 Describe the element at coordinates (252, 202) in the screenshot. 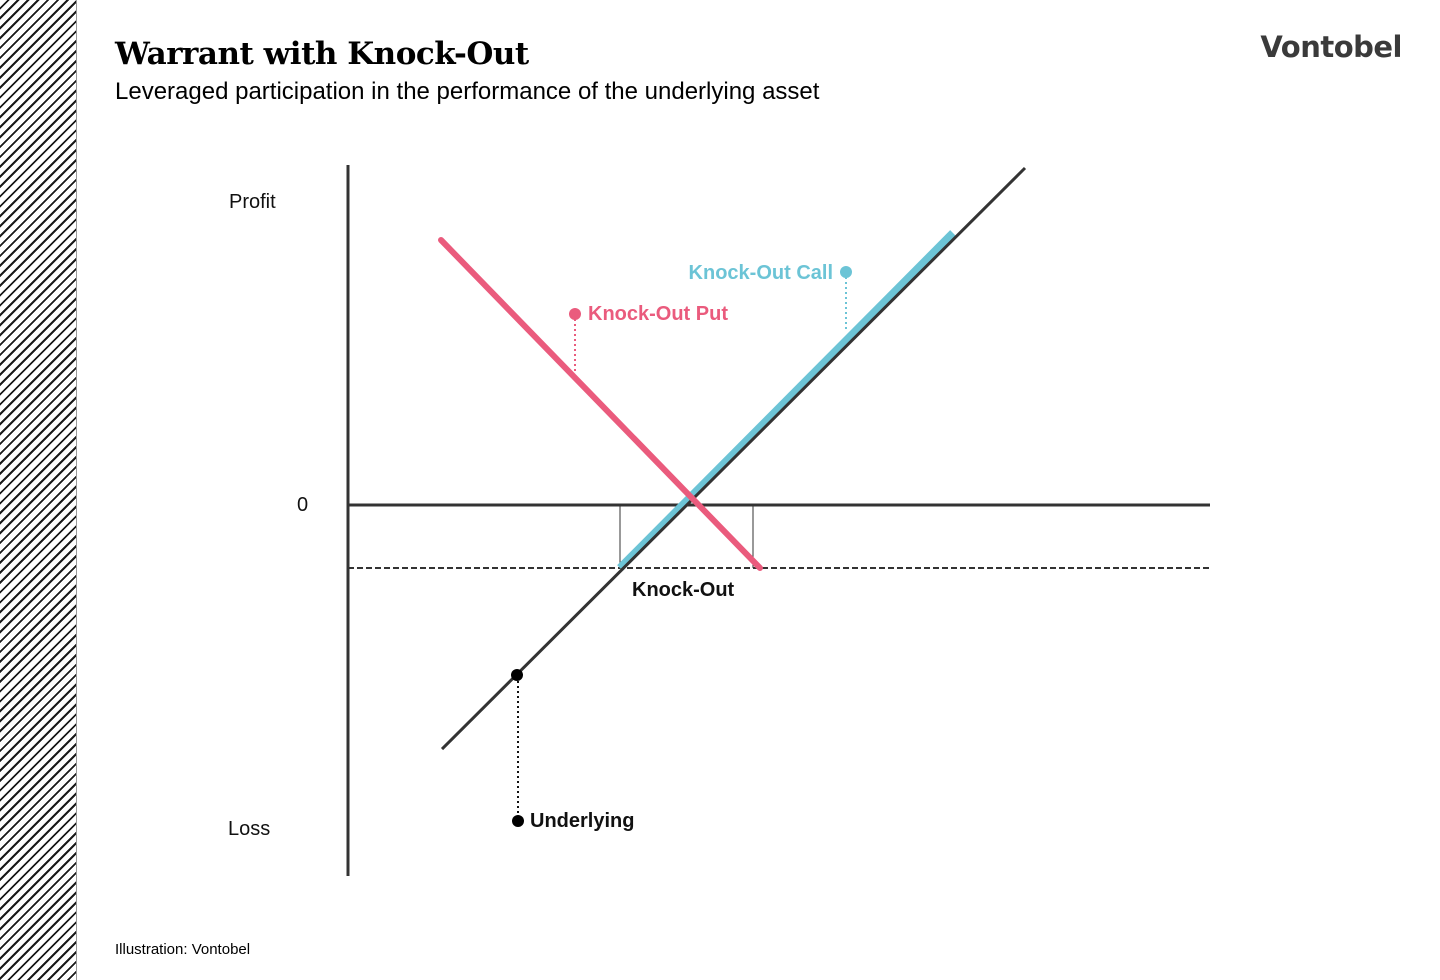

I see `axis-label-profit: Profit` at that location.